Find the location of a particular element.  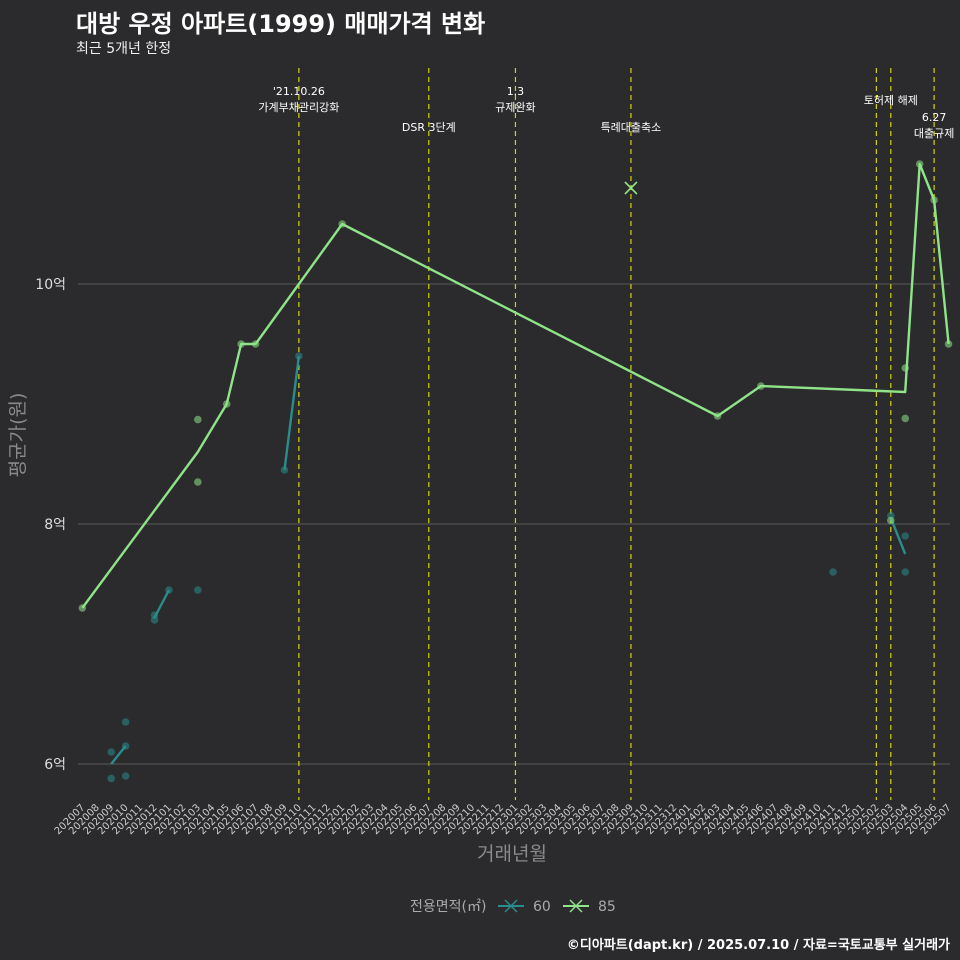

event-label: 토허제 해제 is located at coordinates (891, 100).